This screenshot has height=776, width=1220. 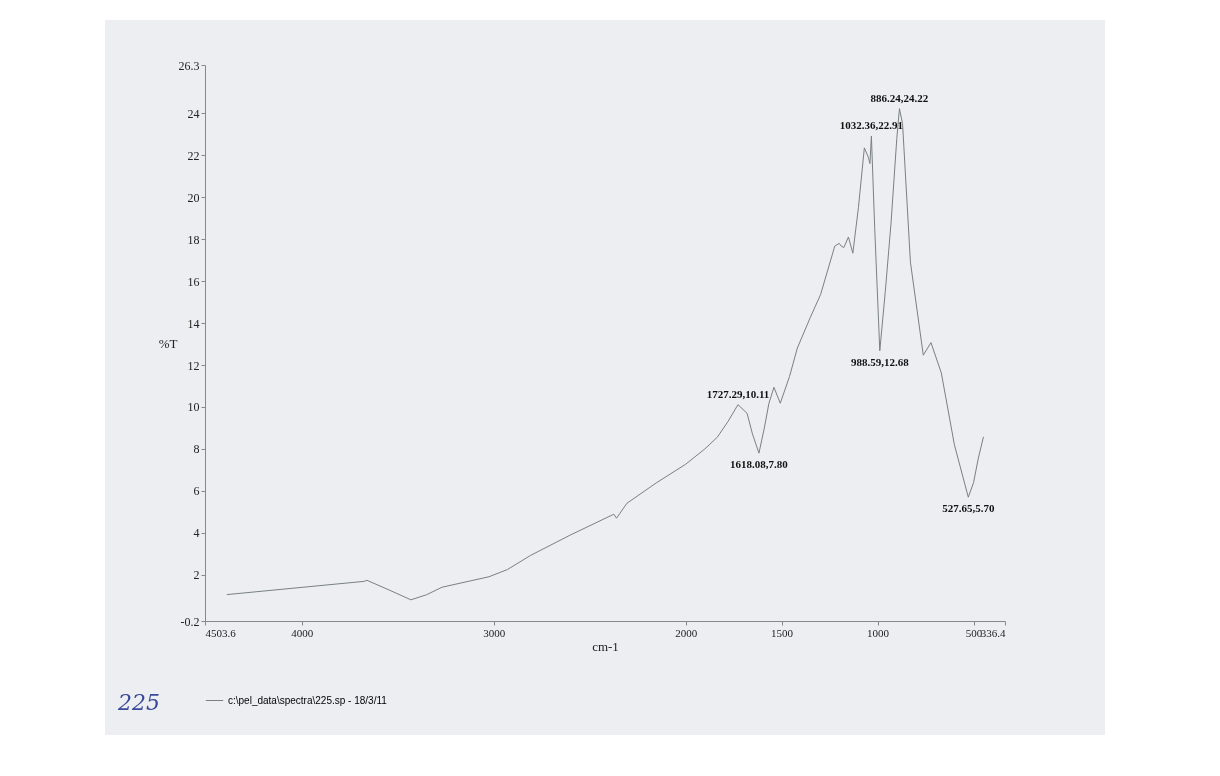 I want to click on x-tick-label: 2000, so click(x=686, y=632).